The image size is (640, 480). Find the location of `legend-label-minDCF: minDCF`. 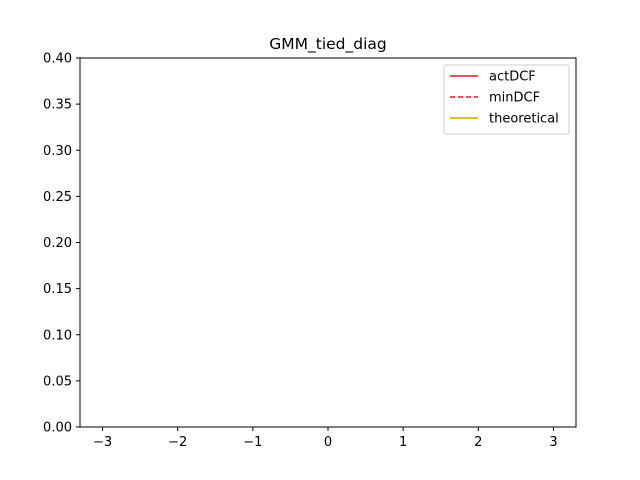

legend-label-minDCF: minDCF is located at coordinates (514, 98).